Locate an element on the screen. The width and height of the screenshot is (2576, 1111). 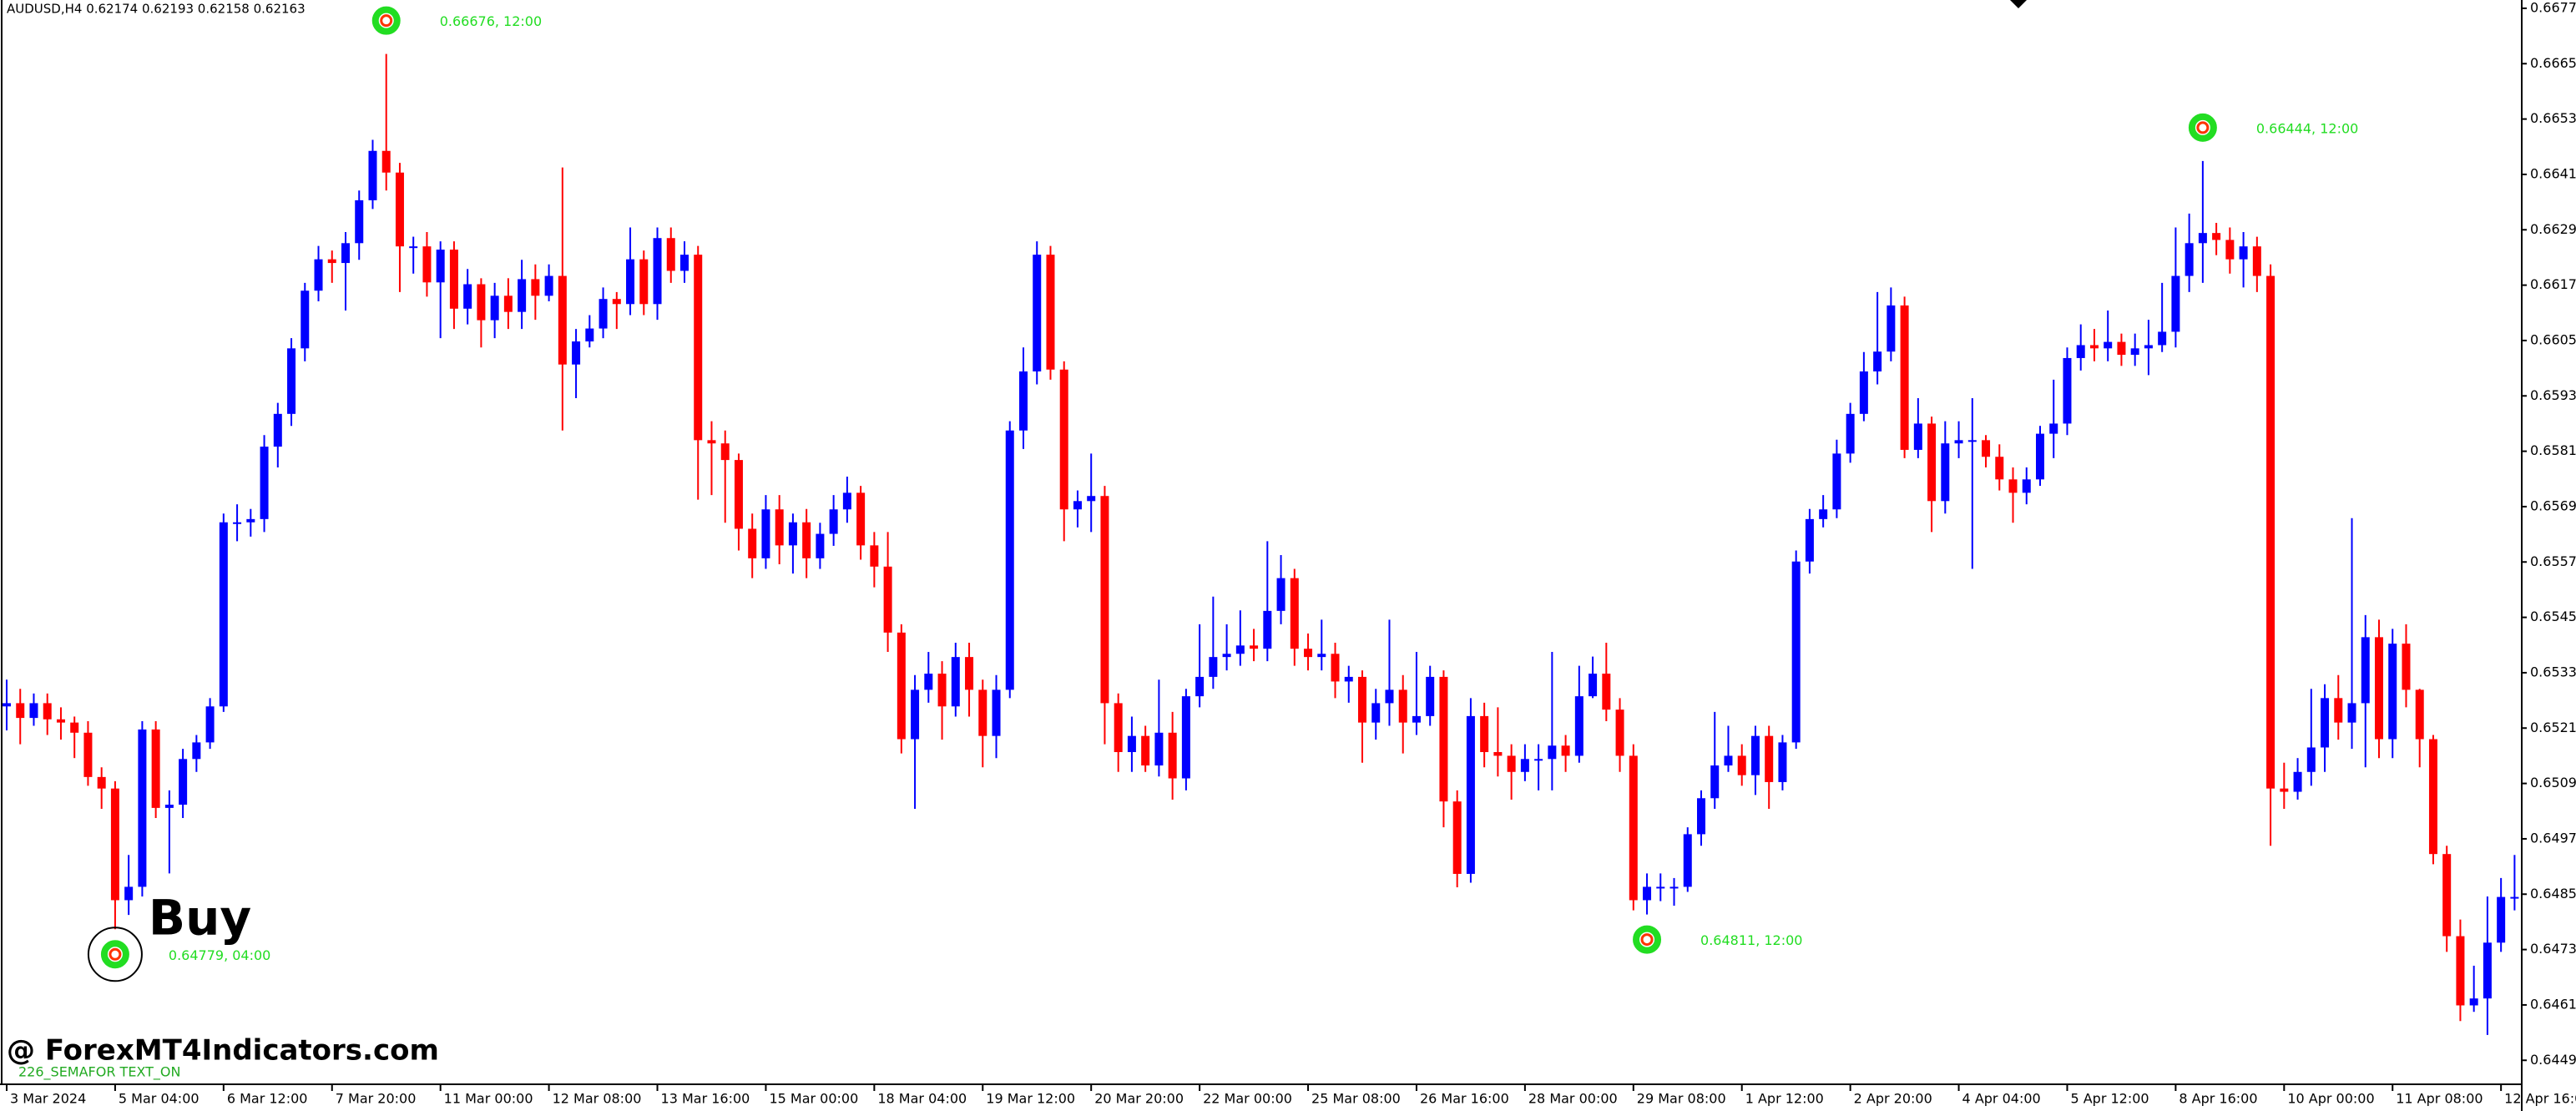
shift-marker is located at coordinates (2018, 4).